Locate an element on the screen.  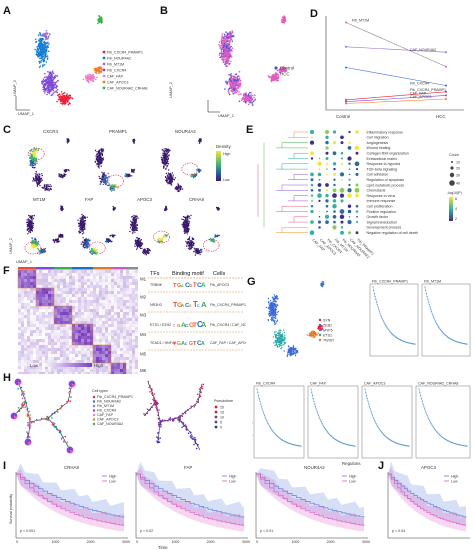
d-point is located at coordinates (346, 67).